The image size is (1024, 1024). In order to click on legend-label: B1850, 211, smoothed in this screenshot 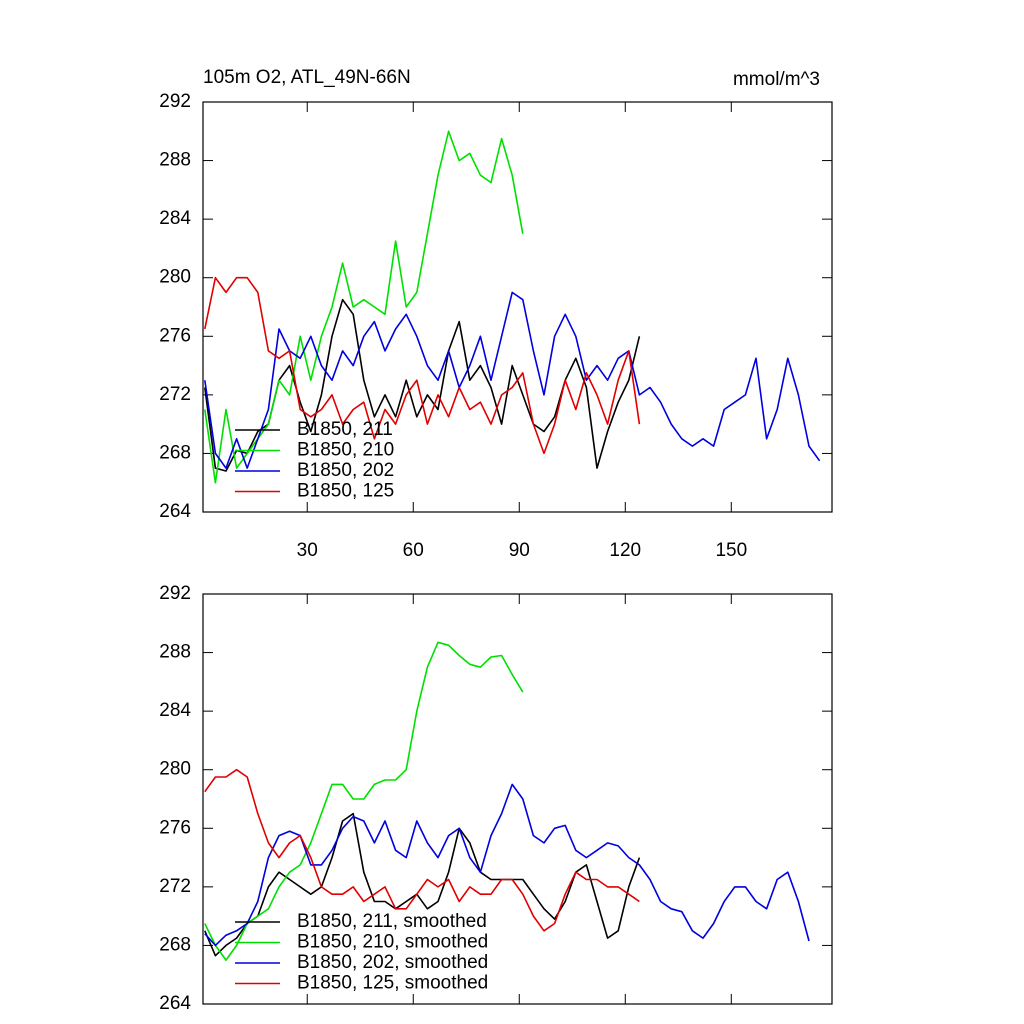, I will do `click(392, 921)`.